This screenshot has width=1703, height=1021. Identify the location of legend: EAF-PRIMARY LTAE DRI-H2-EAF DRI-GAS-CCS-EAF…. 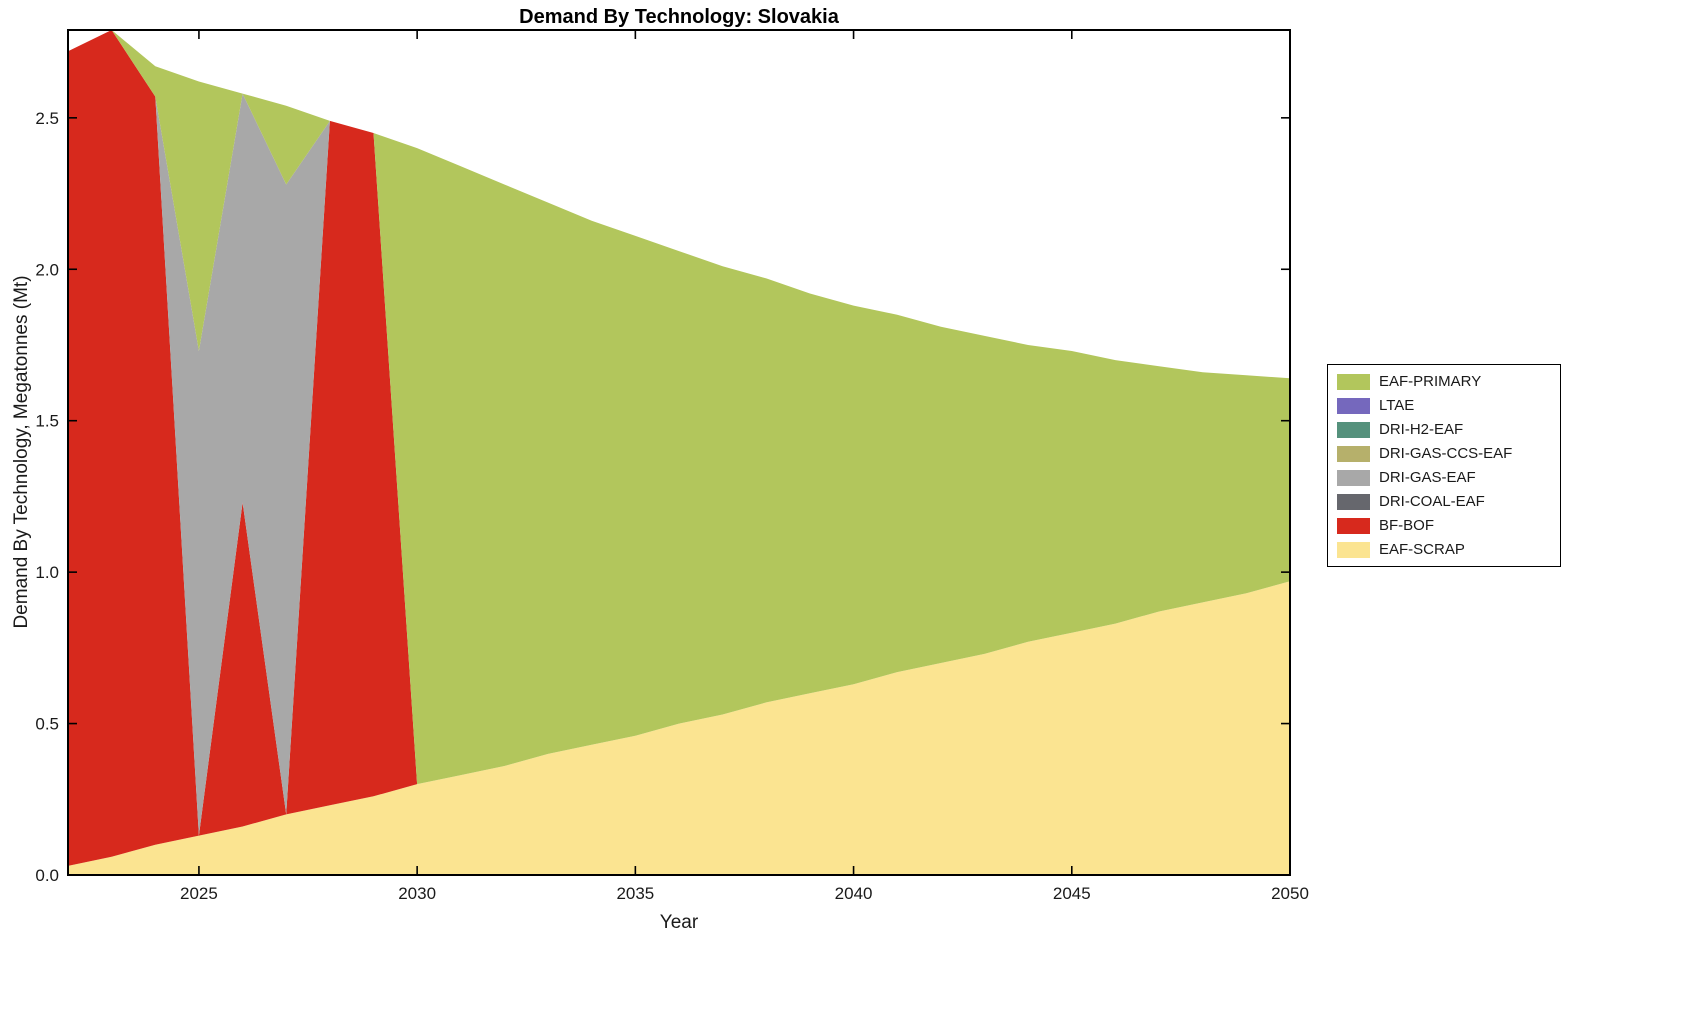
(1444, 465).